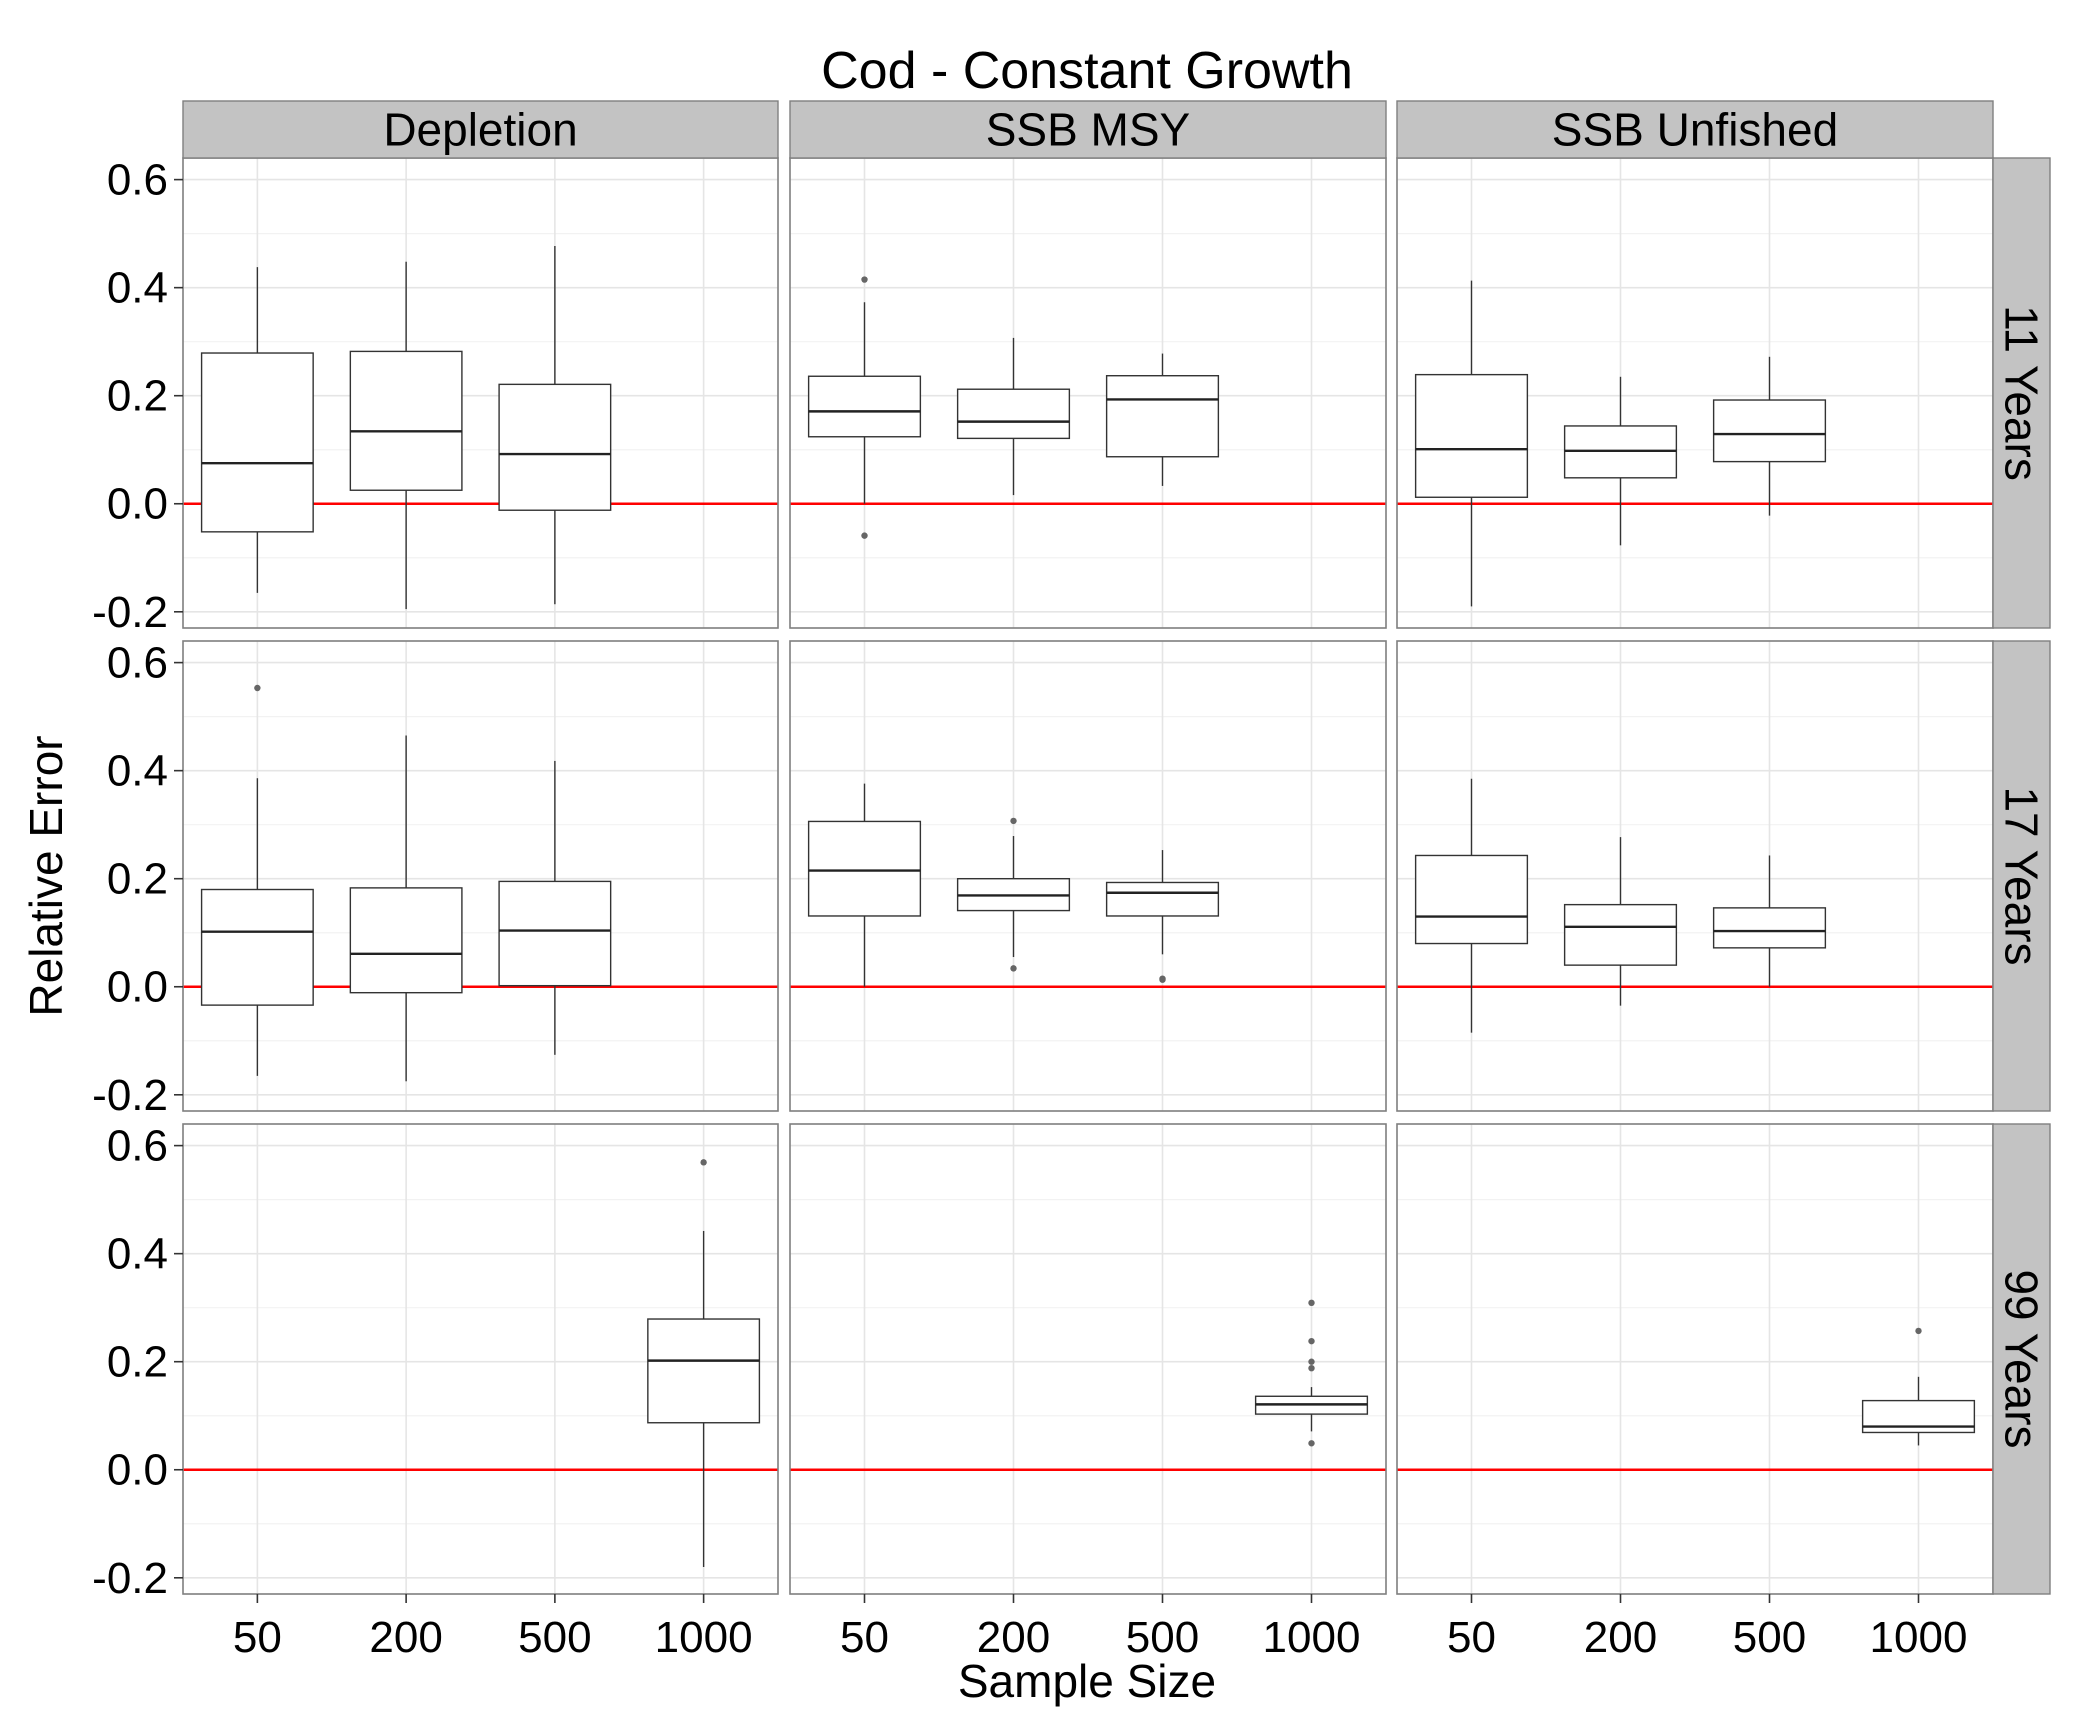  I want to click on row-strip-label: 17 Years, so click(2022, 875).